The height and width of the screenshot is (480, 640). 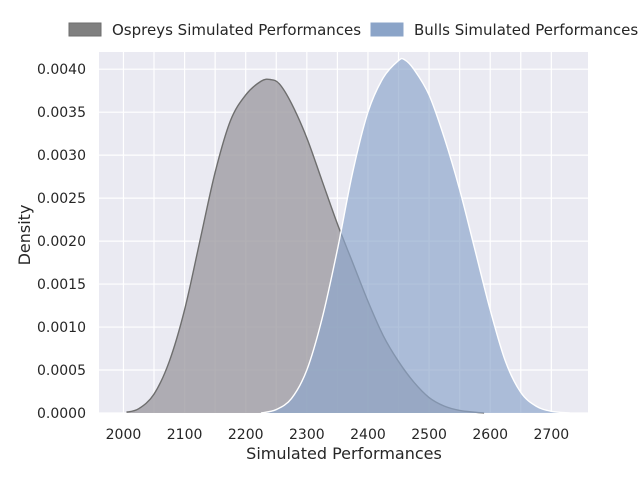 I want to click on x-tick-label: 2000, so click(x=124, y=435).